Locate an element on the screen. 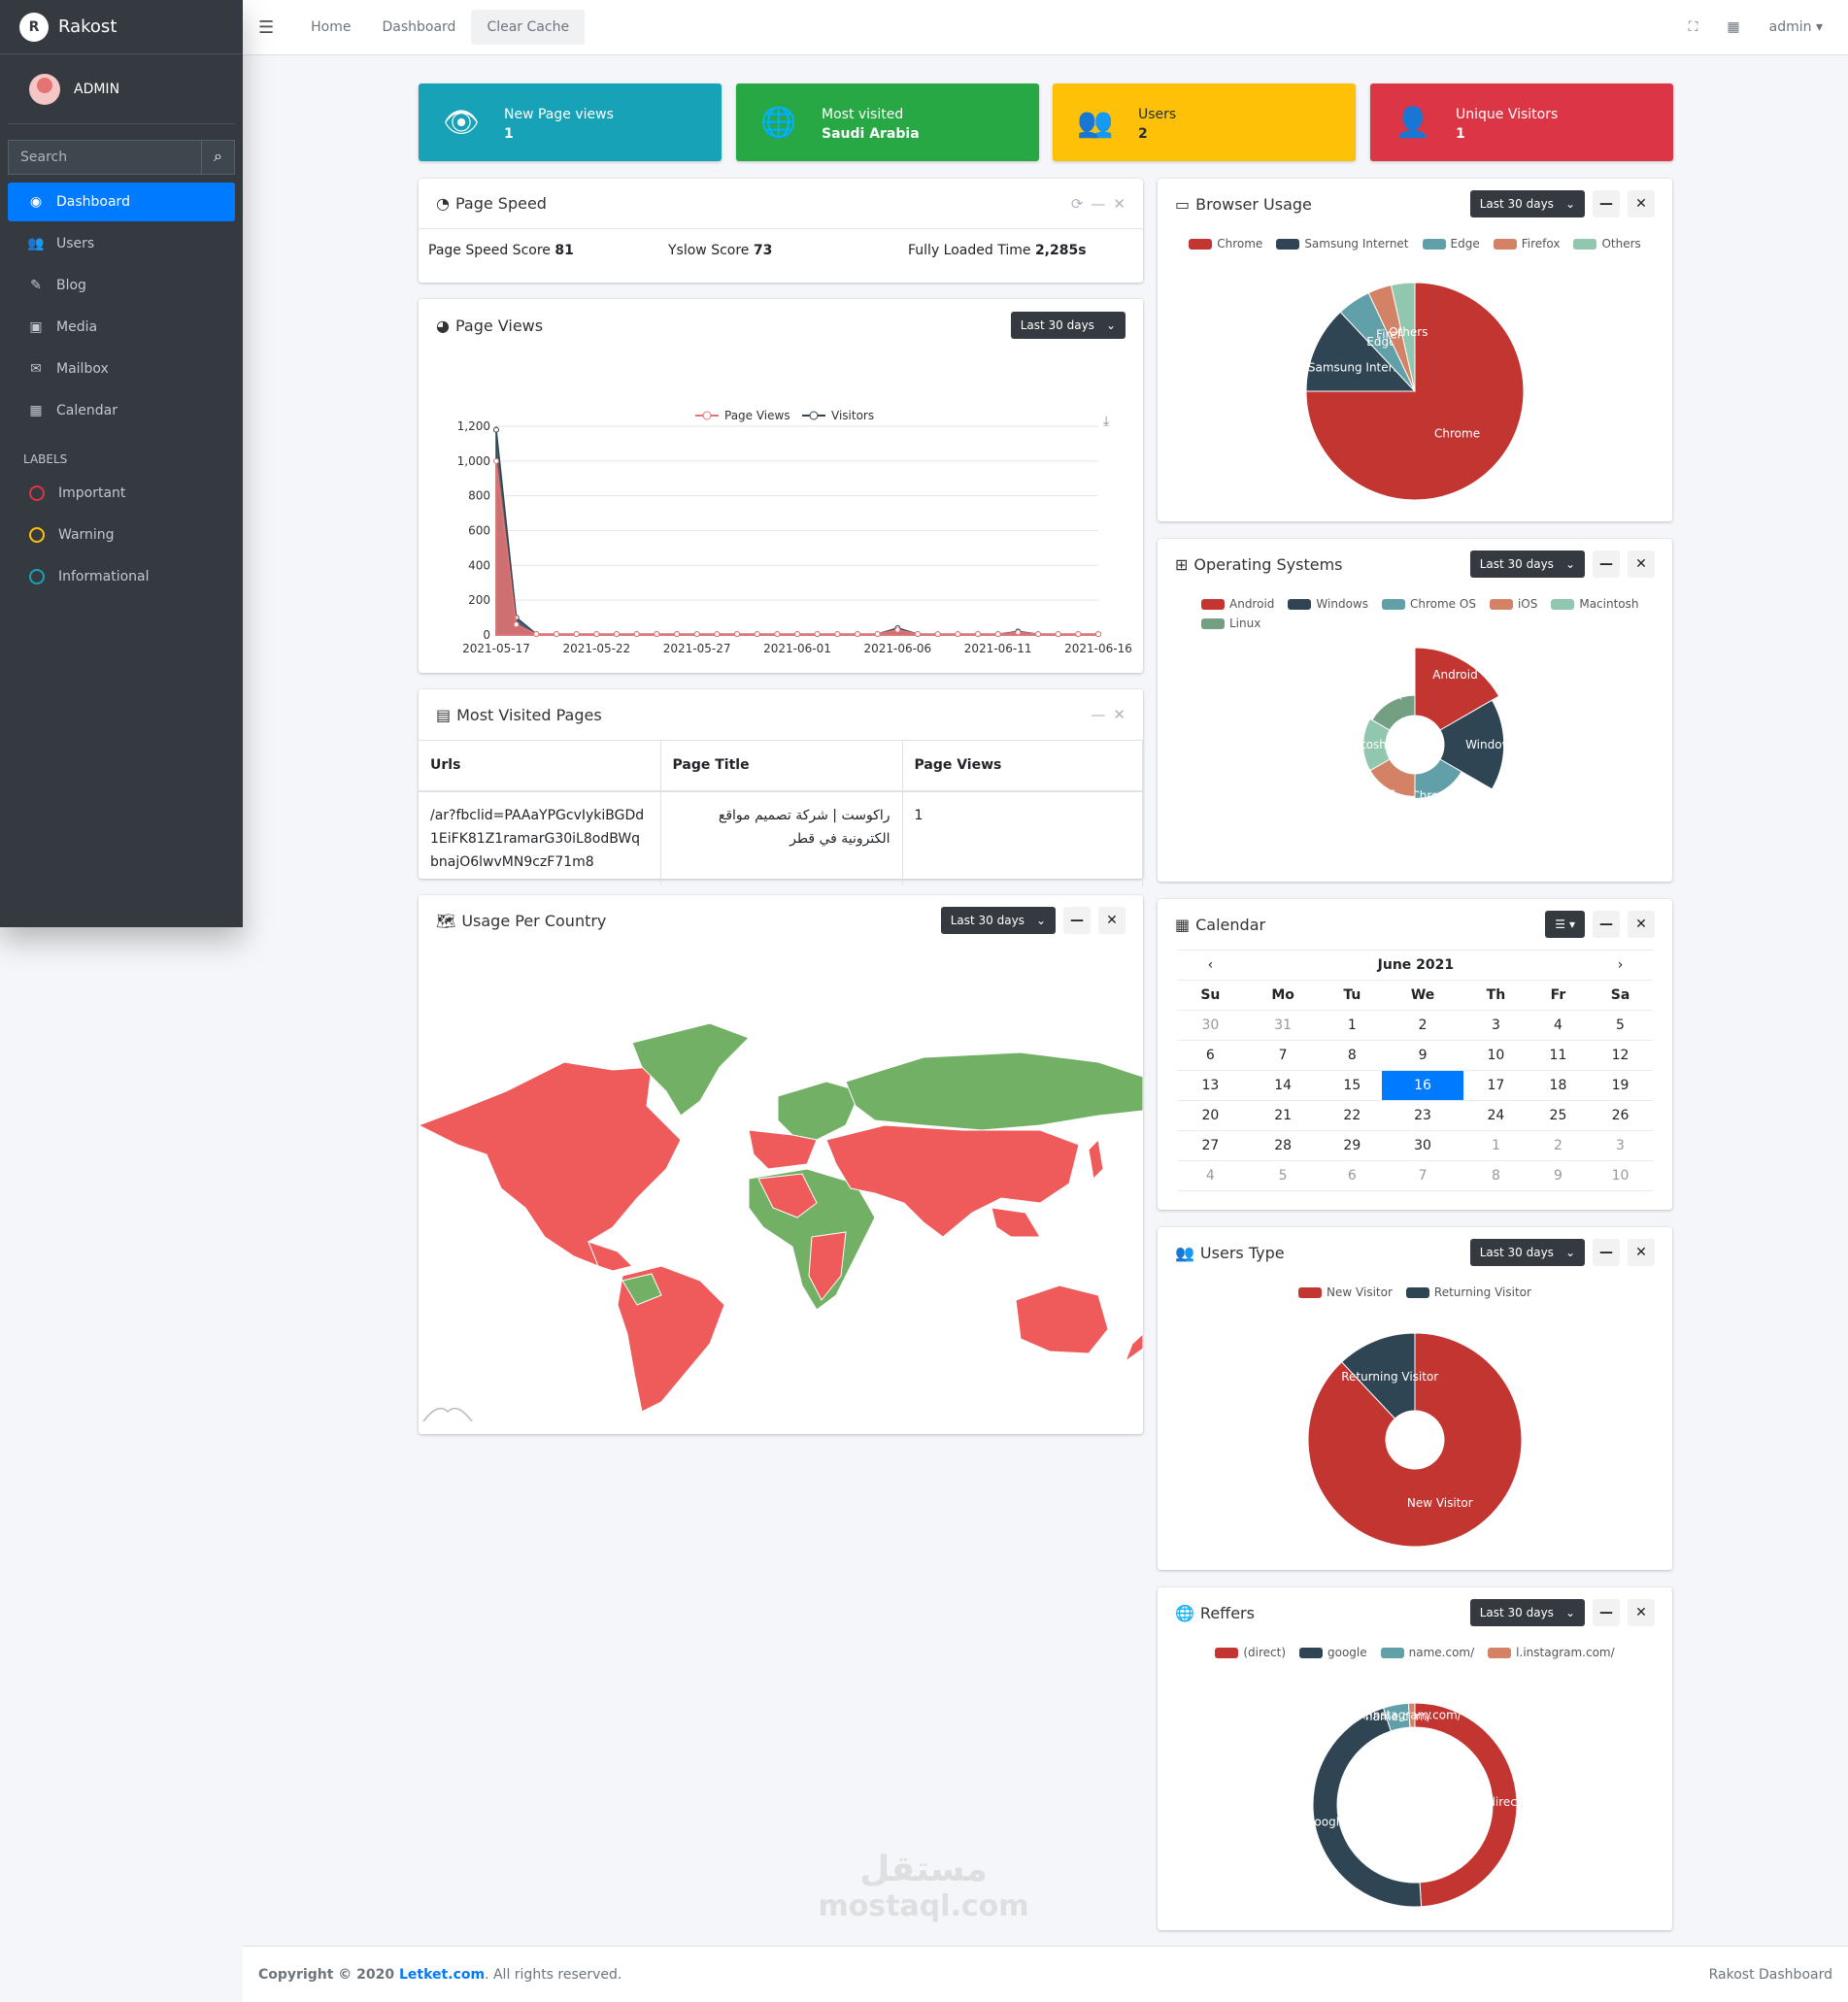 The image size is (1848, 2002). calendar-day: 20 is located at coordinates (1210, 1116).